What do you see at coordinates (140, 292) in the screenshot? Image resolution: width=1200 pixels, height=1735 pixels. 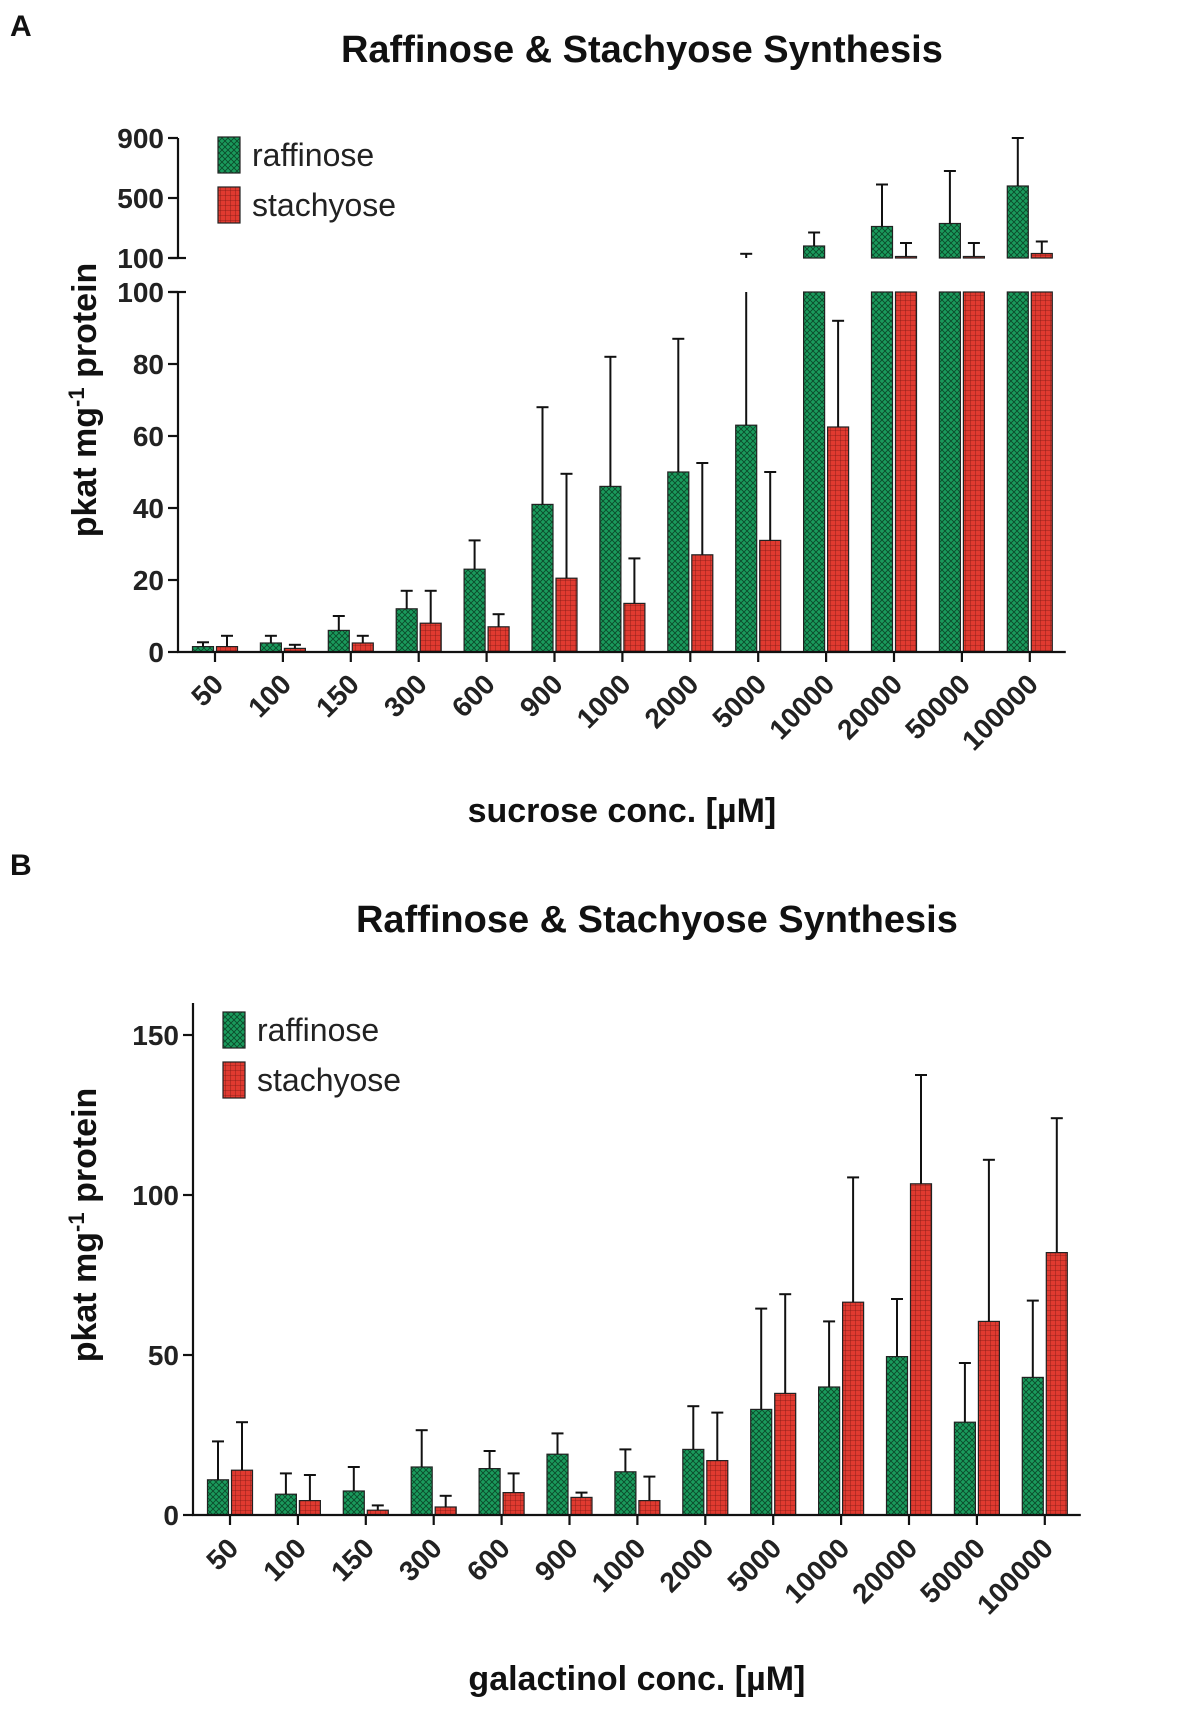 I see `y-tick-label-lower-100: 100` at bounding box center [140, 292].